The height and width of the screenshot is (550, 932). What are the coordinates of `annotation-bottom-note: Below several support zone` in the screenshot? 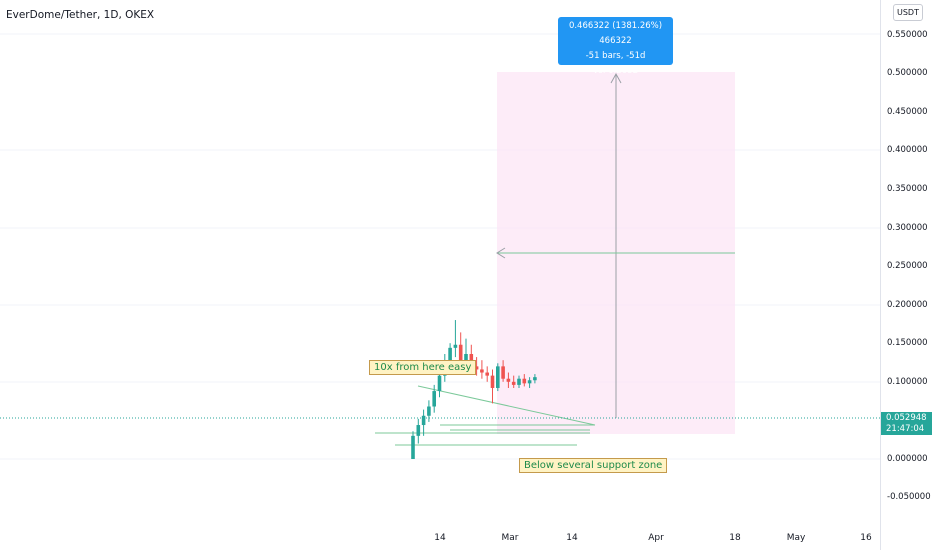 It's located at (593, 465).